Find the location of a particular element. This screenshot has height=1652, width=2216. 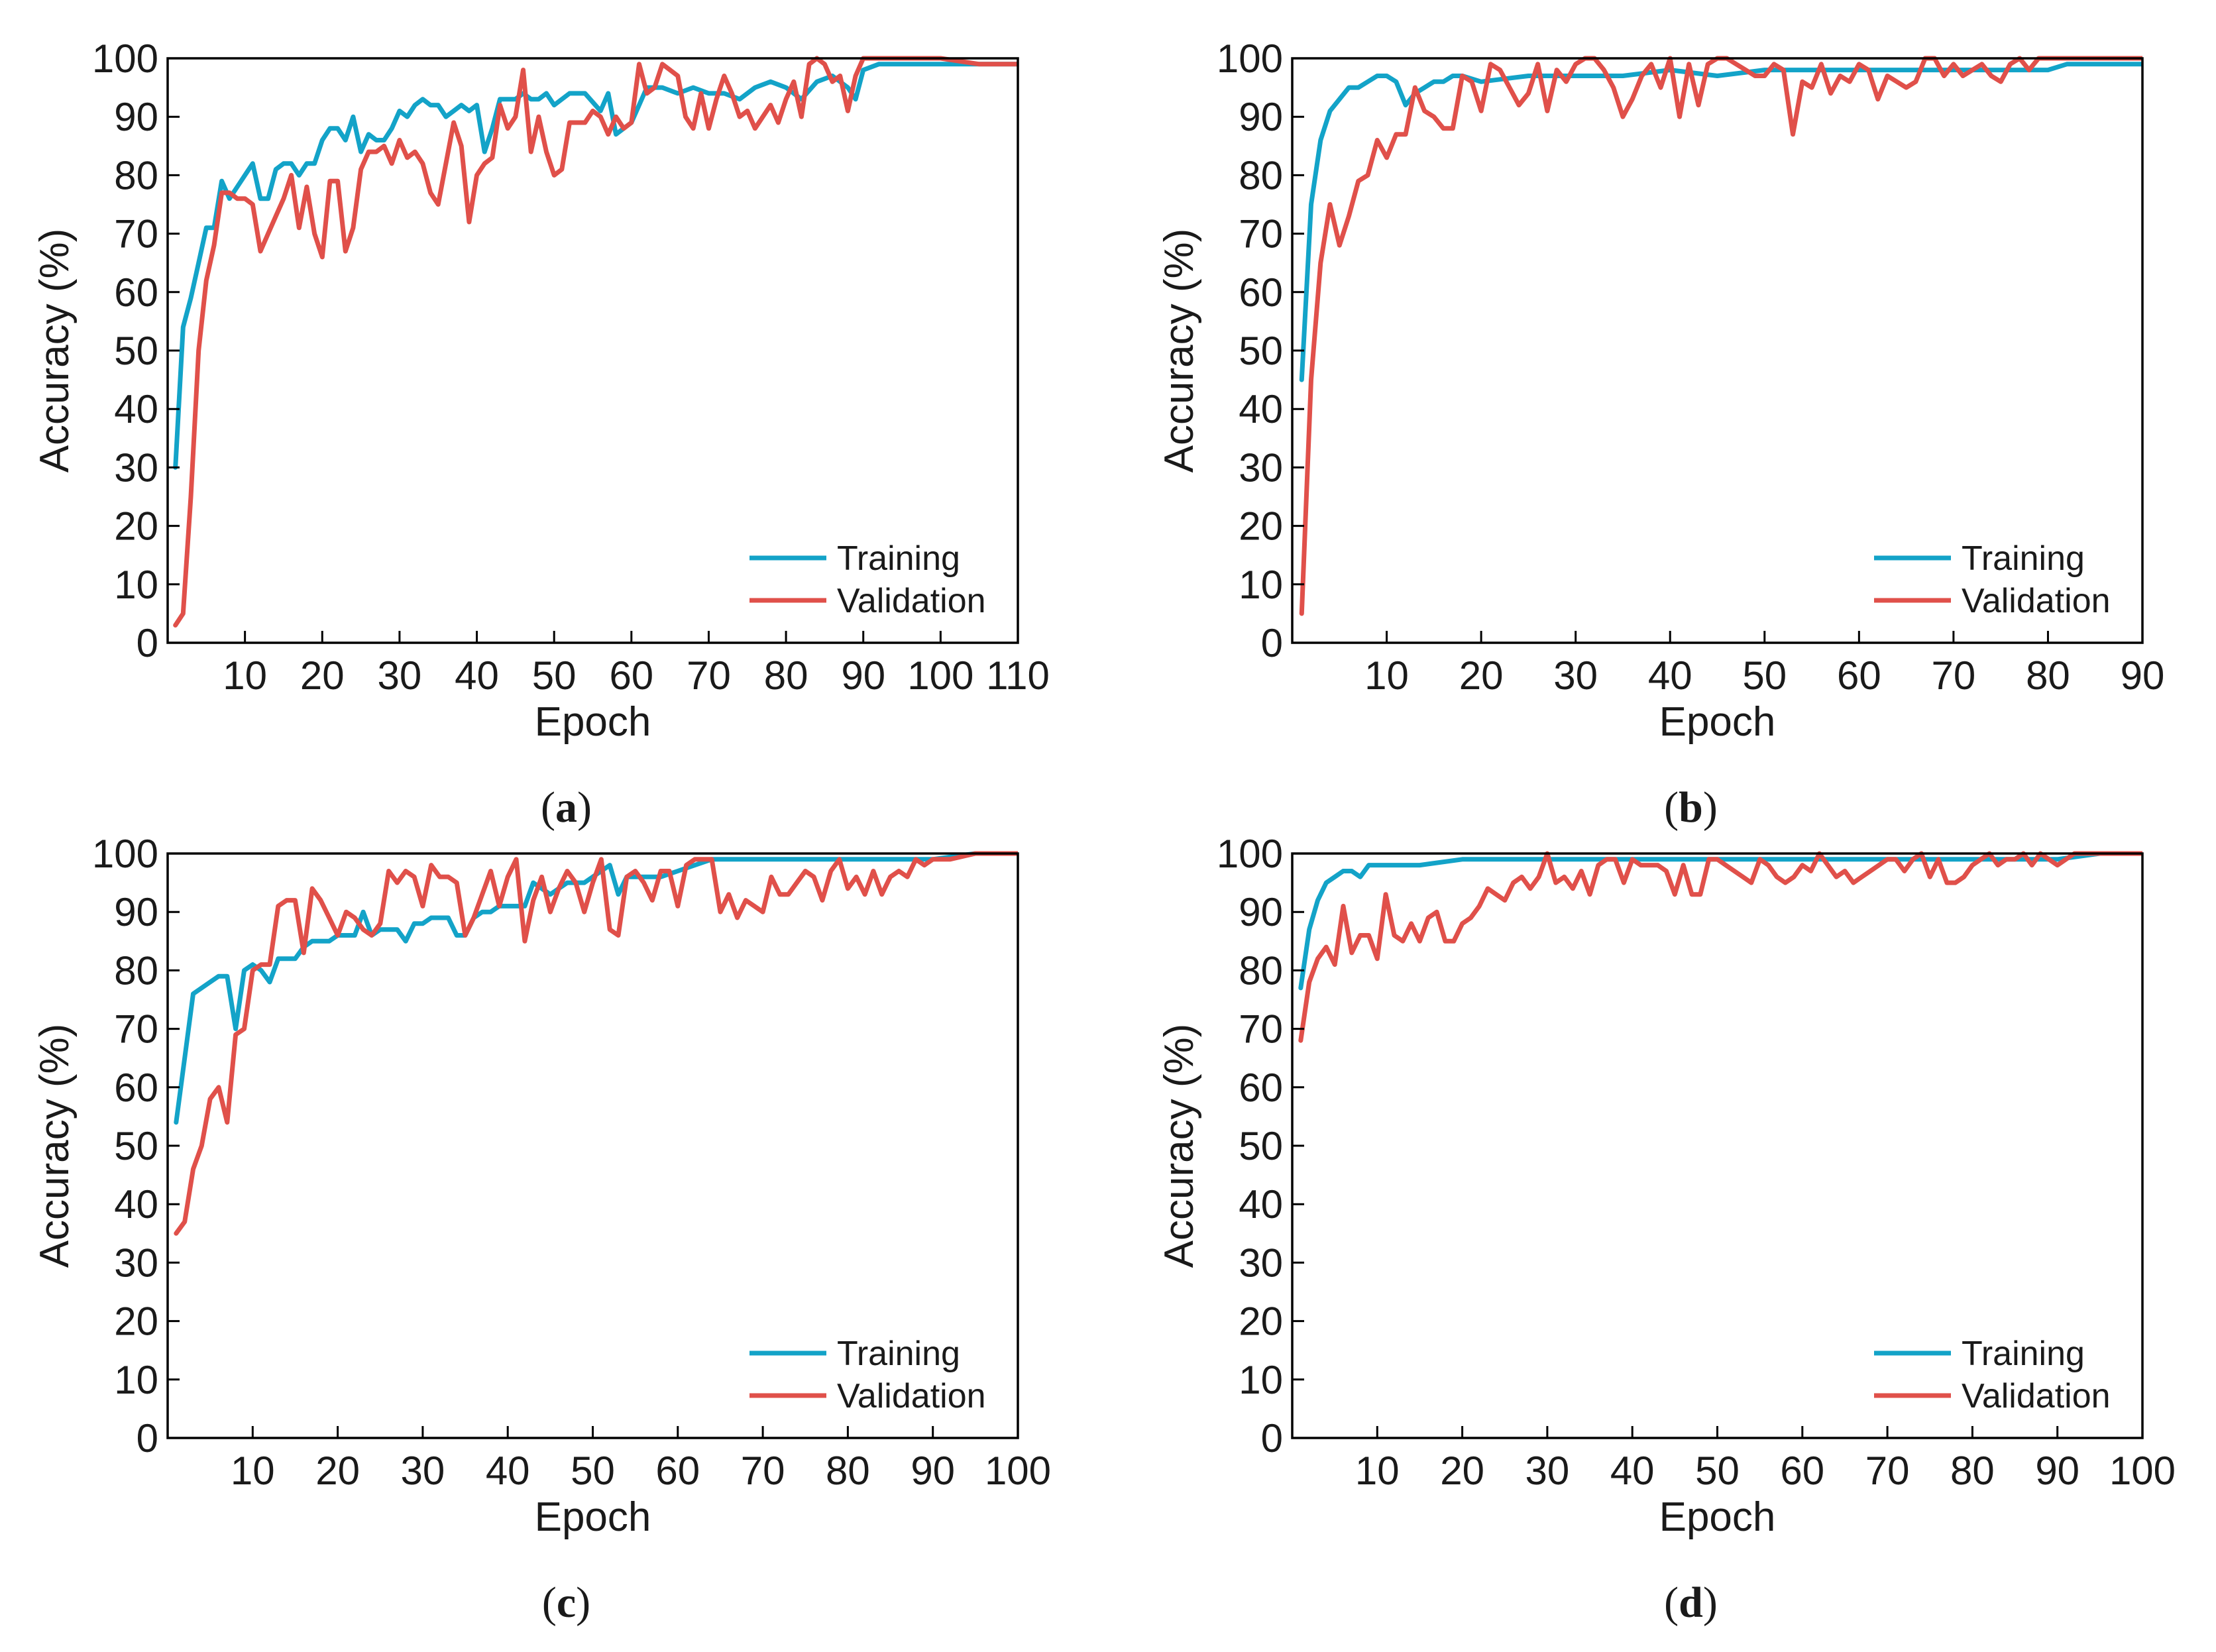

panel-caption-letter: a is located at coordinates (566, 808).